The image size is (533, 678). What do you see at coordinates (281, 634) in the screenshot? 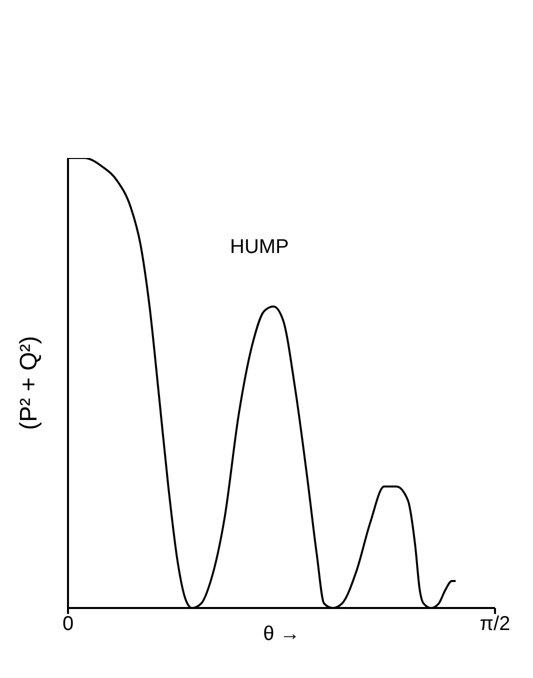
I see `x-axis-title: θ →` at bounding box center [281, 634].